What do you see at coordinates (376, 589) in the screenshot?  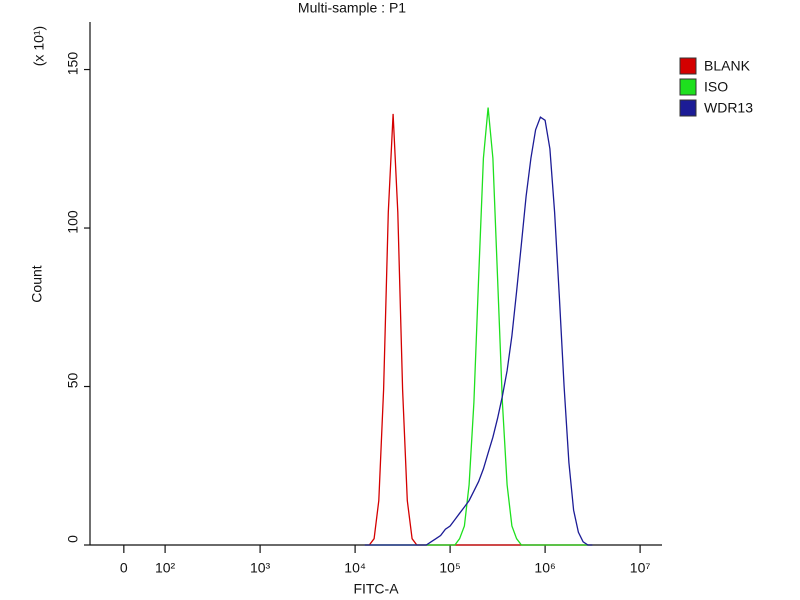 I see `x-axis-label: FITC-A` at bounding box center [376, 589].